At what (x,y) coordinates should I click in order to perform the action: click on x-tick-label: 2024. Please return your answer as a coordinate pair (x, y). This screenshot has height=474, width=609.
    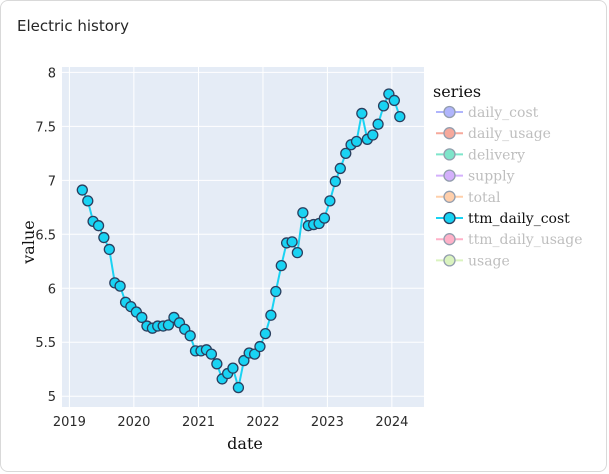
    Looking at the image, I should click on (391, 422).